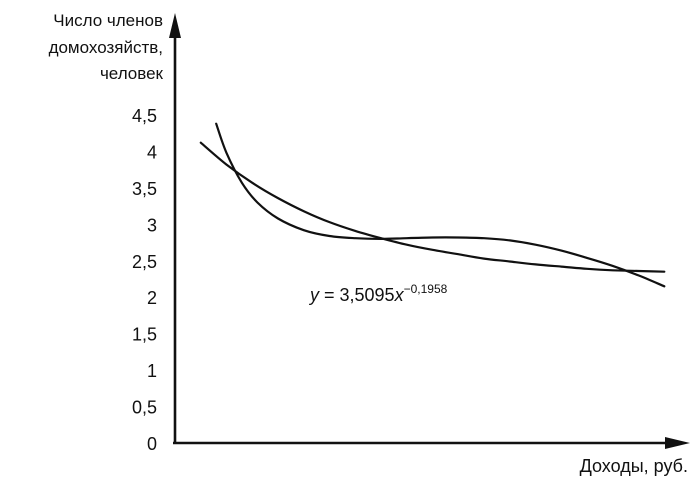 The image size is (692, 480). I want to click on y-tick-label: 1, so click(152, 371).